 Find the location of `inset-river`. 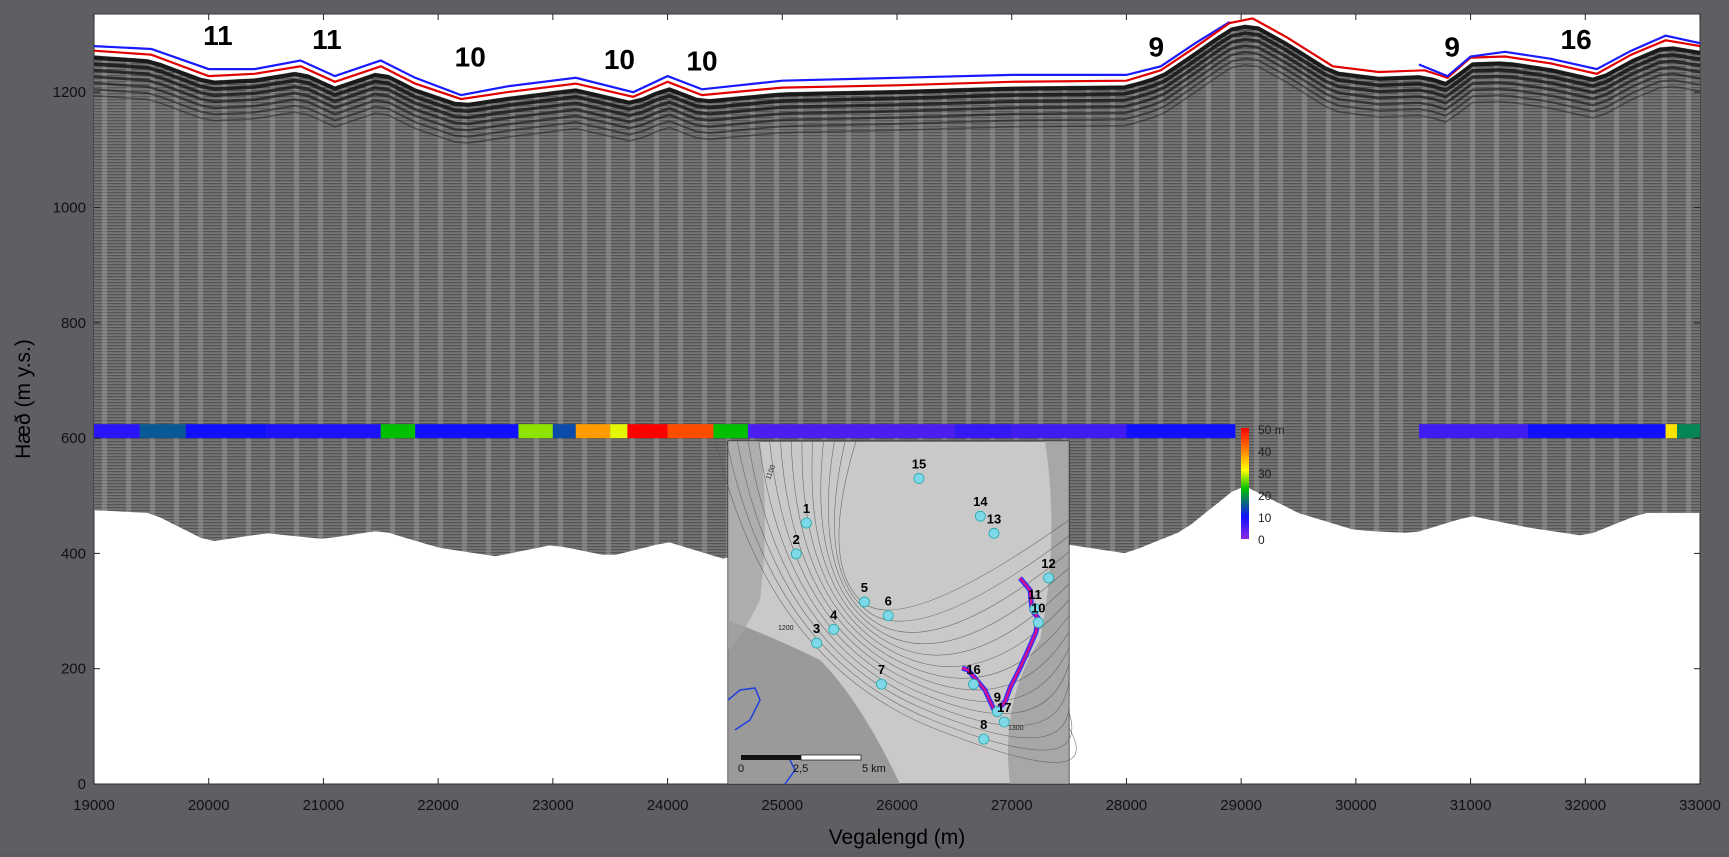

inset-river is located at coordinates (761, 736).